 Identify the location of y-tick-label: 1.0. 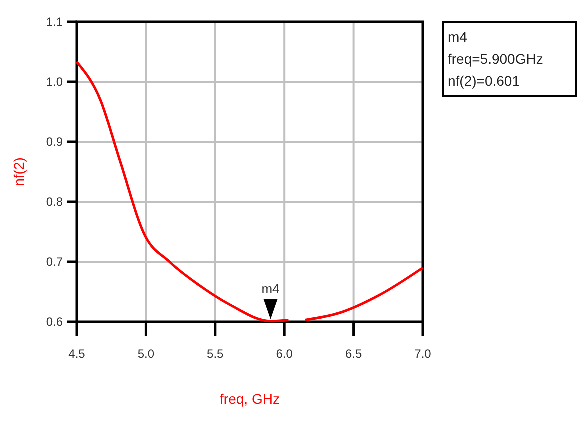
(55, 82).